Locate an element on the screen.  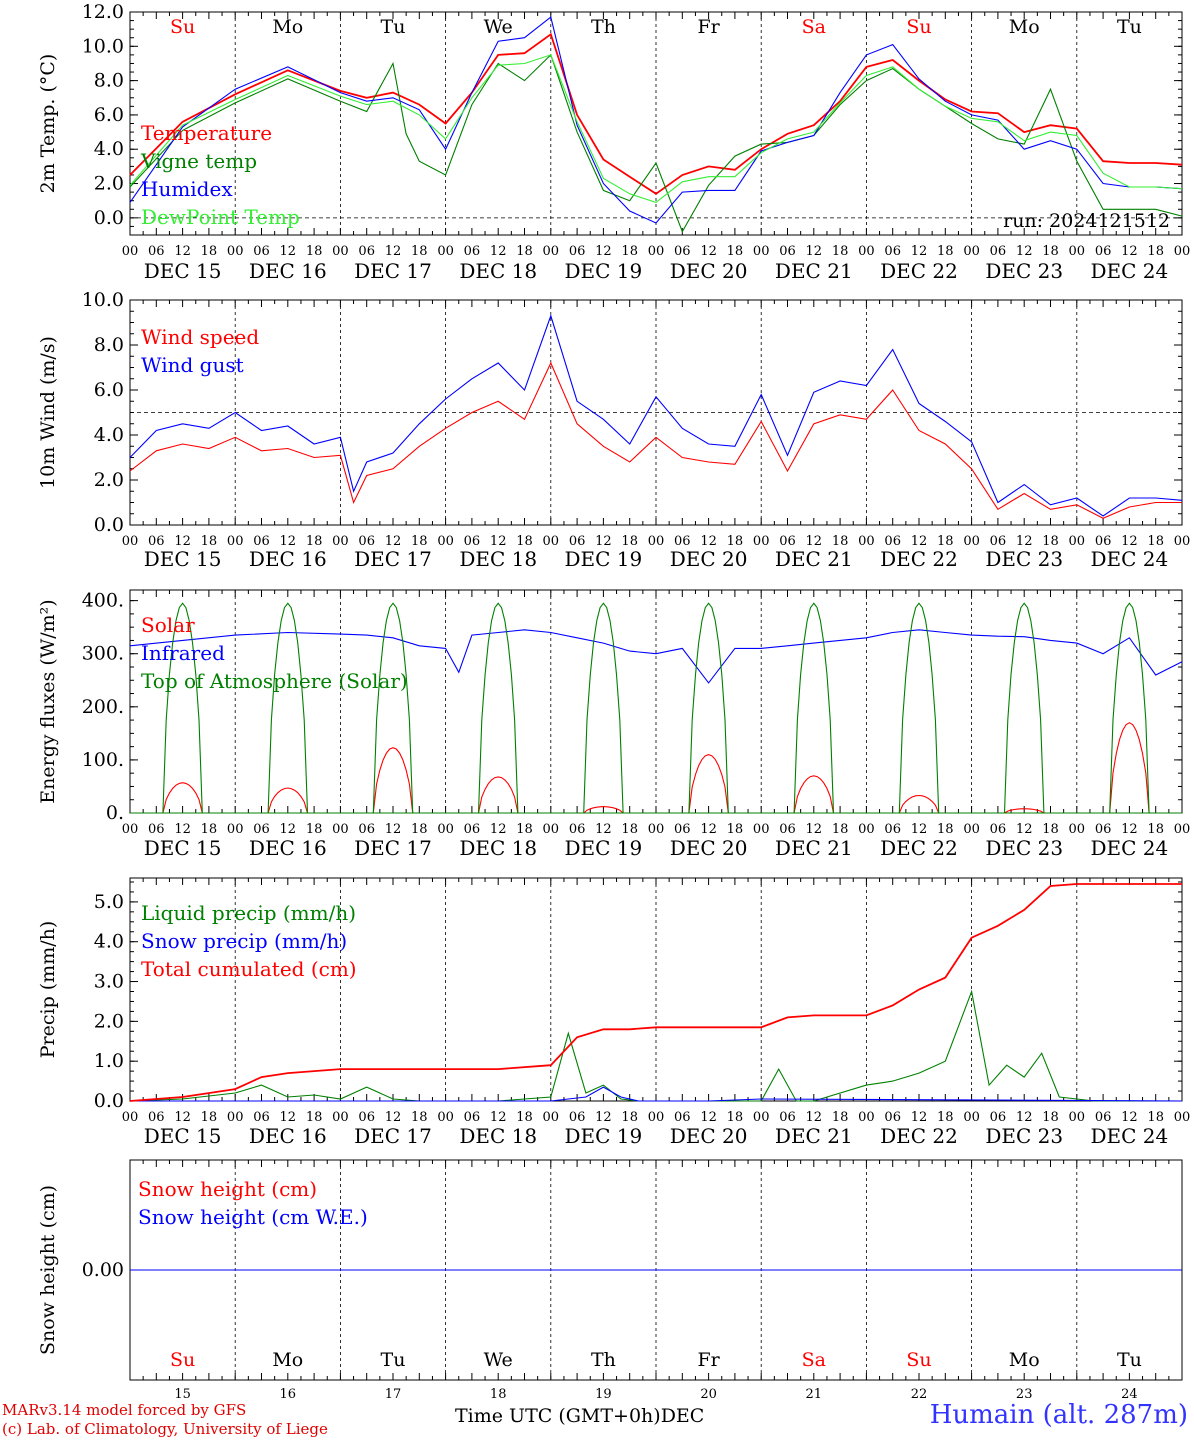
day-name: Th is located at coordinates (603, 27).